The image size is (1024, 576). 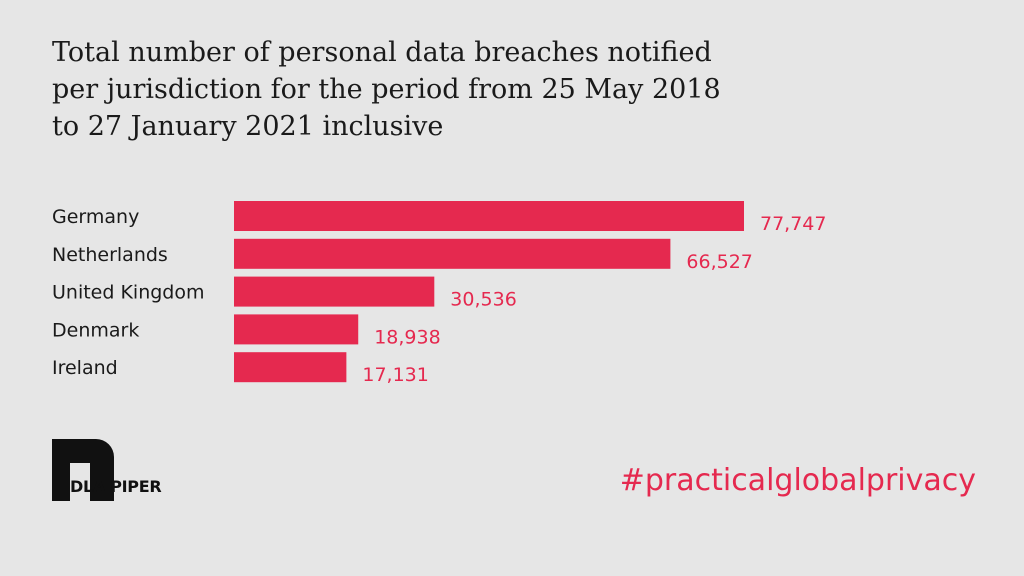 What do you see at coordinates (83, 470) in the screenshot?
I see `logo-mark-icon` at bounding box center [83, 470].